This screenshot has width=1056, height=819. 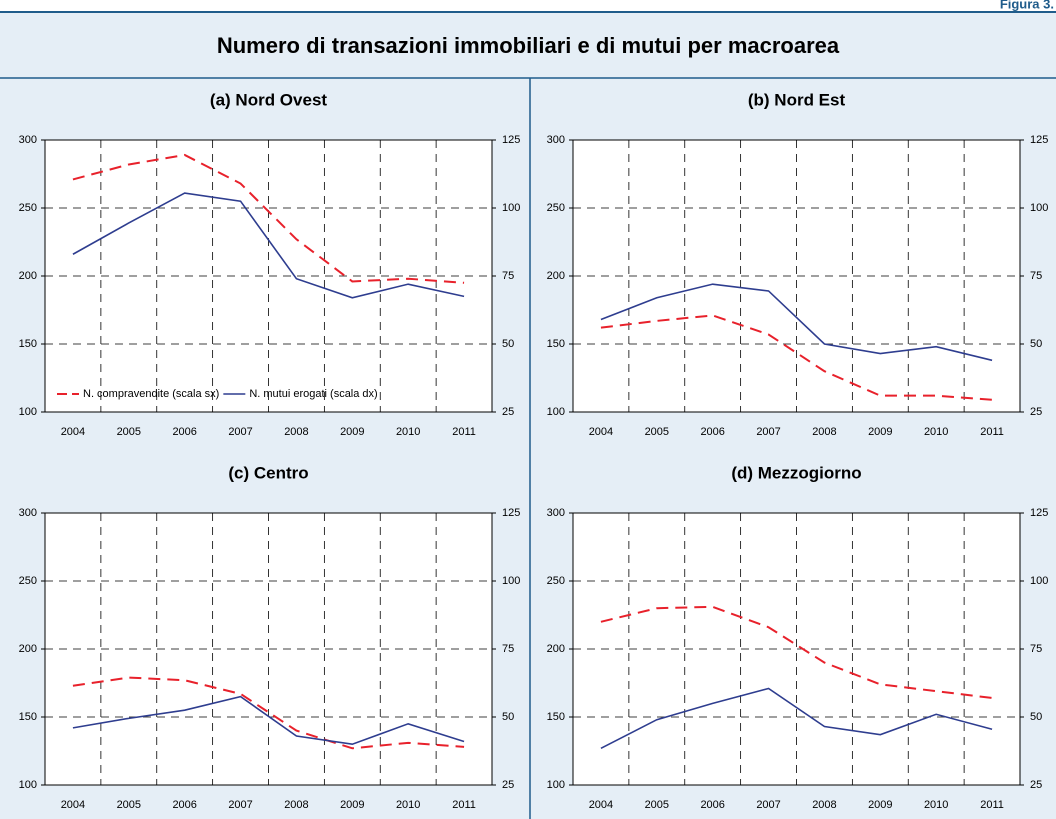 What do you see at coordinates (796, 472) in the screenshot?
I see `panel-title: (d) Mezzogiorno` at bounding box center [796, 472].